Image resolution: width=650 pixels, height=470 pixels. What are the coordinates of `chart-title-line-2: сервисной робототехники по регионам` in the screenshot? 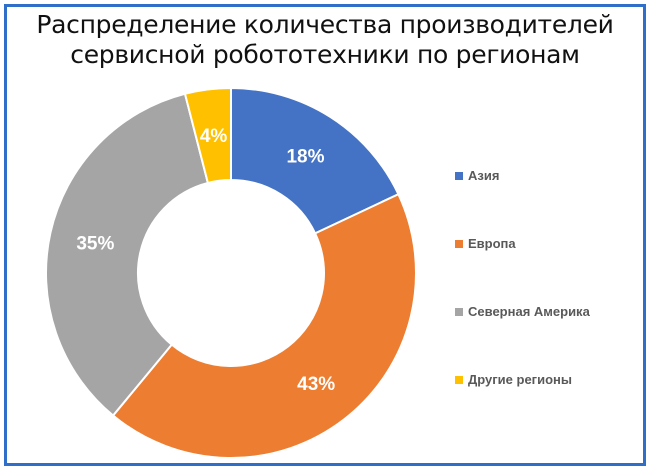 It's located at (325, 54).